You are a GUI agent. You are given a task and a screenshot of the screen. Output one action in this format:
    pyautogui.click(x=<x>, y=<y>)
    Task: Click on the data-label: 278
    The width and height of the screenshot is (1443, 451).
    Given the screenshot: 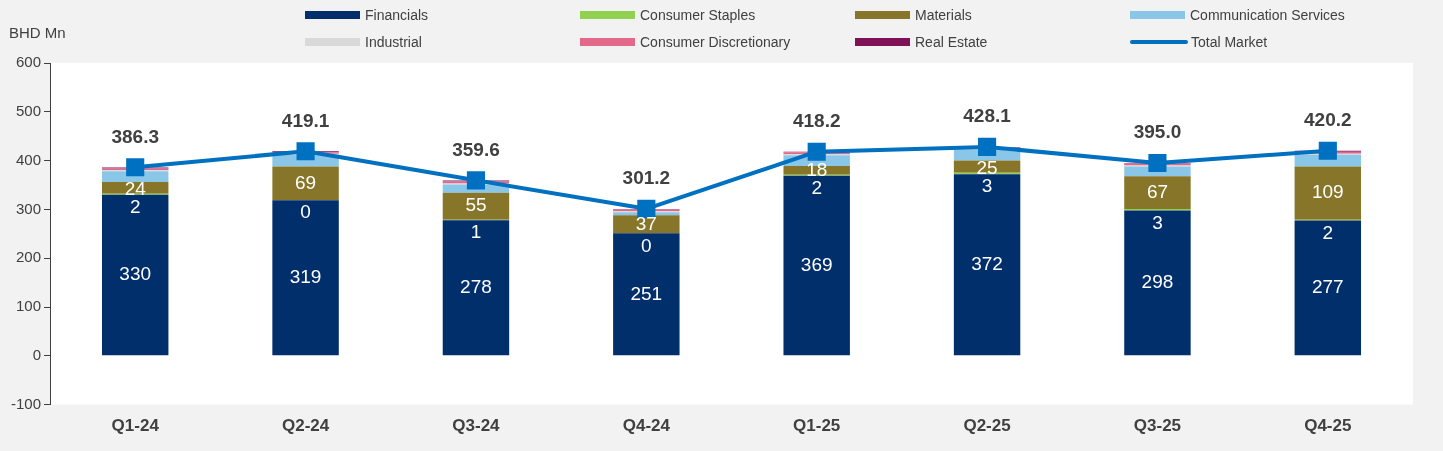 What is the action you would take?
    pyautogui.click(x=476, y=286)
    